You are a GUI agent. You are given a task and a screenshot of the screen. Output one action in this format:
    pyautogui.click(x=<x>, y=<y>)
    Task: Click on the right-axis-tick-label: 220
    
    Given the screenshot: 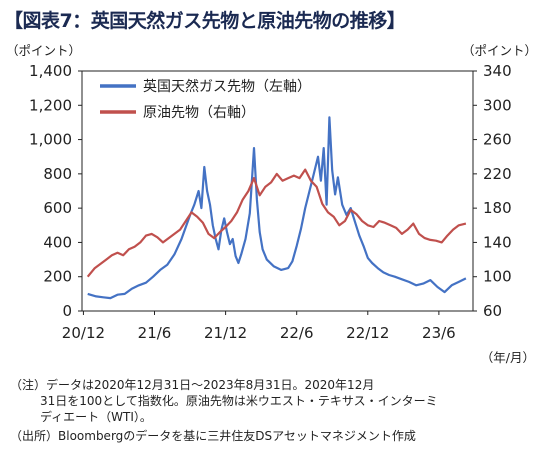 What is the action you would take?
    pyautogui.click(x=497, y=174)
    